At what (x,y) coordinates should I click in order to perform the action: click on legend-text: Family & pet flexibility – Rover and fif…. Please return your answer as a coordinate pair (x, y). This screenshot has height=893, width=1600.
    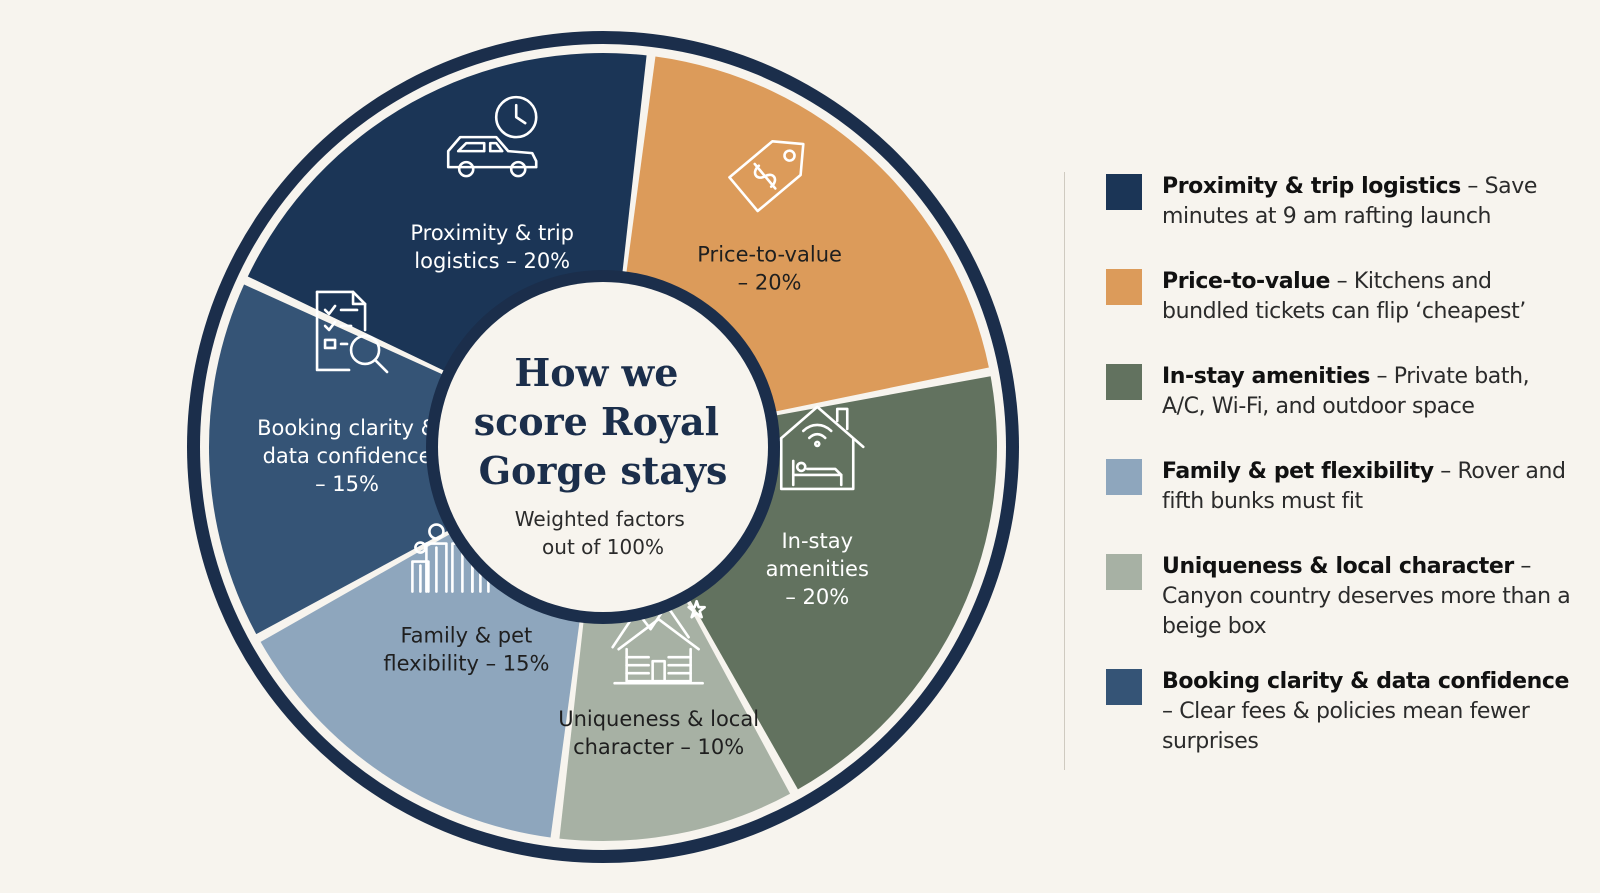
    Looking at the image, I should click on (1369, 487).